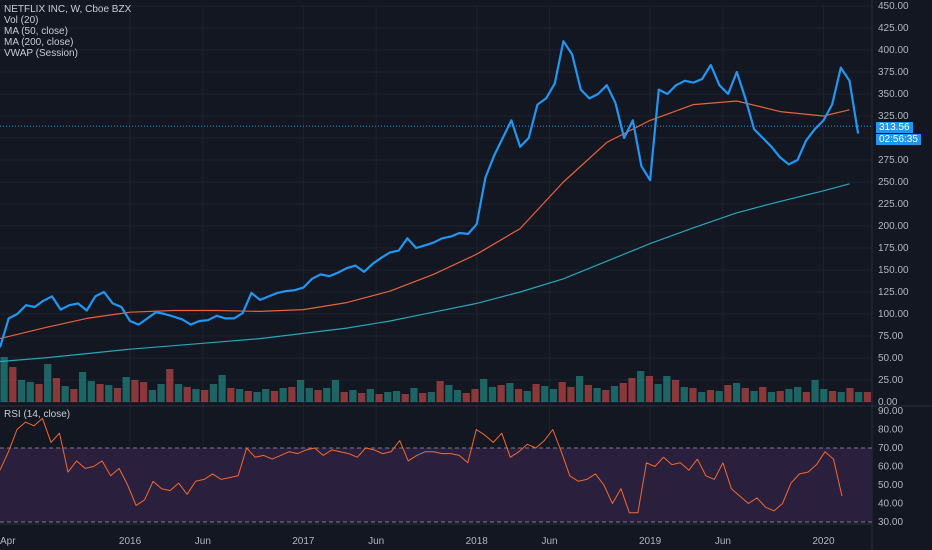 The image size is (932, 550). I want to click on time-tick-label: 2019, so click(650, 541).